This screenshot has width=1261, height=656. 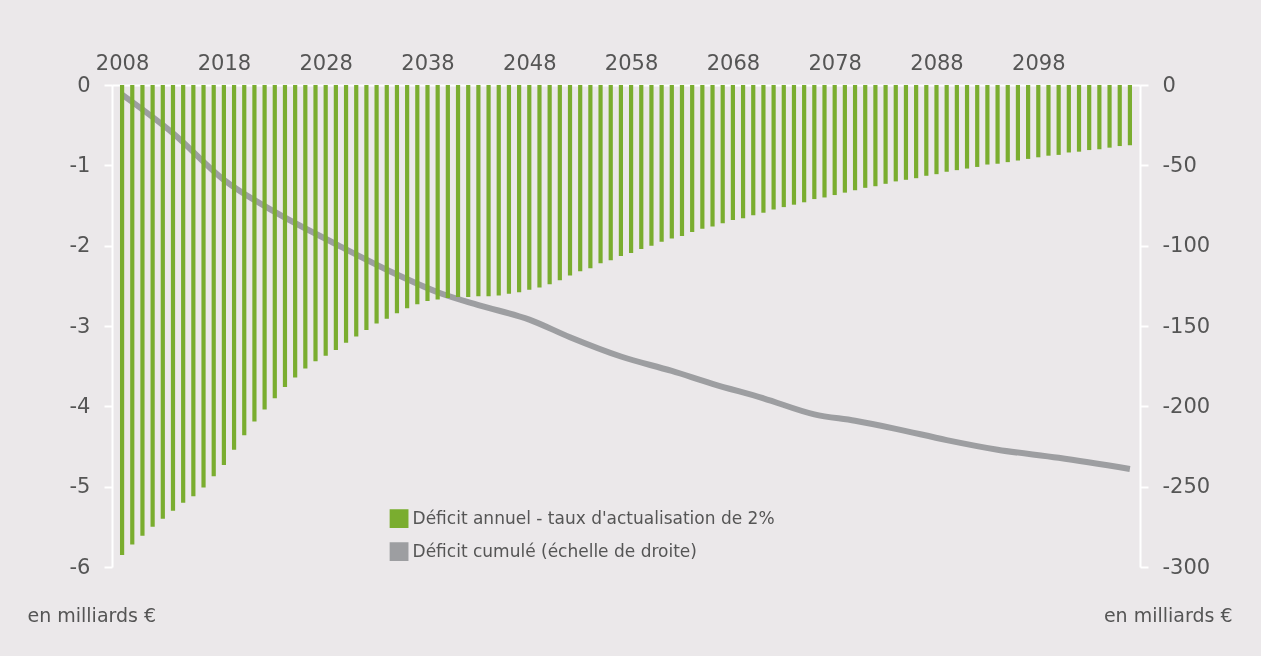 I want to click on y2-tick-label: -100, so click(x=1186, y=245).